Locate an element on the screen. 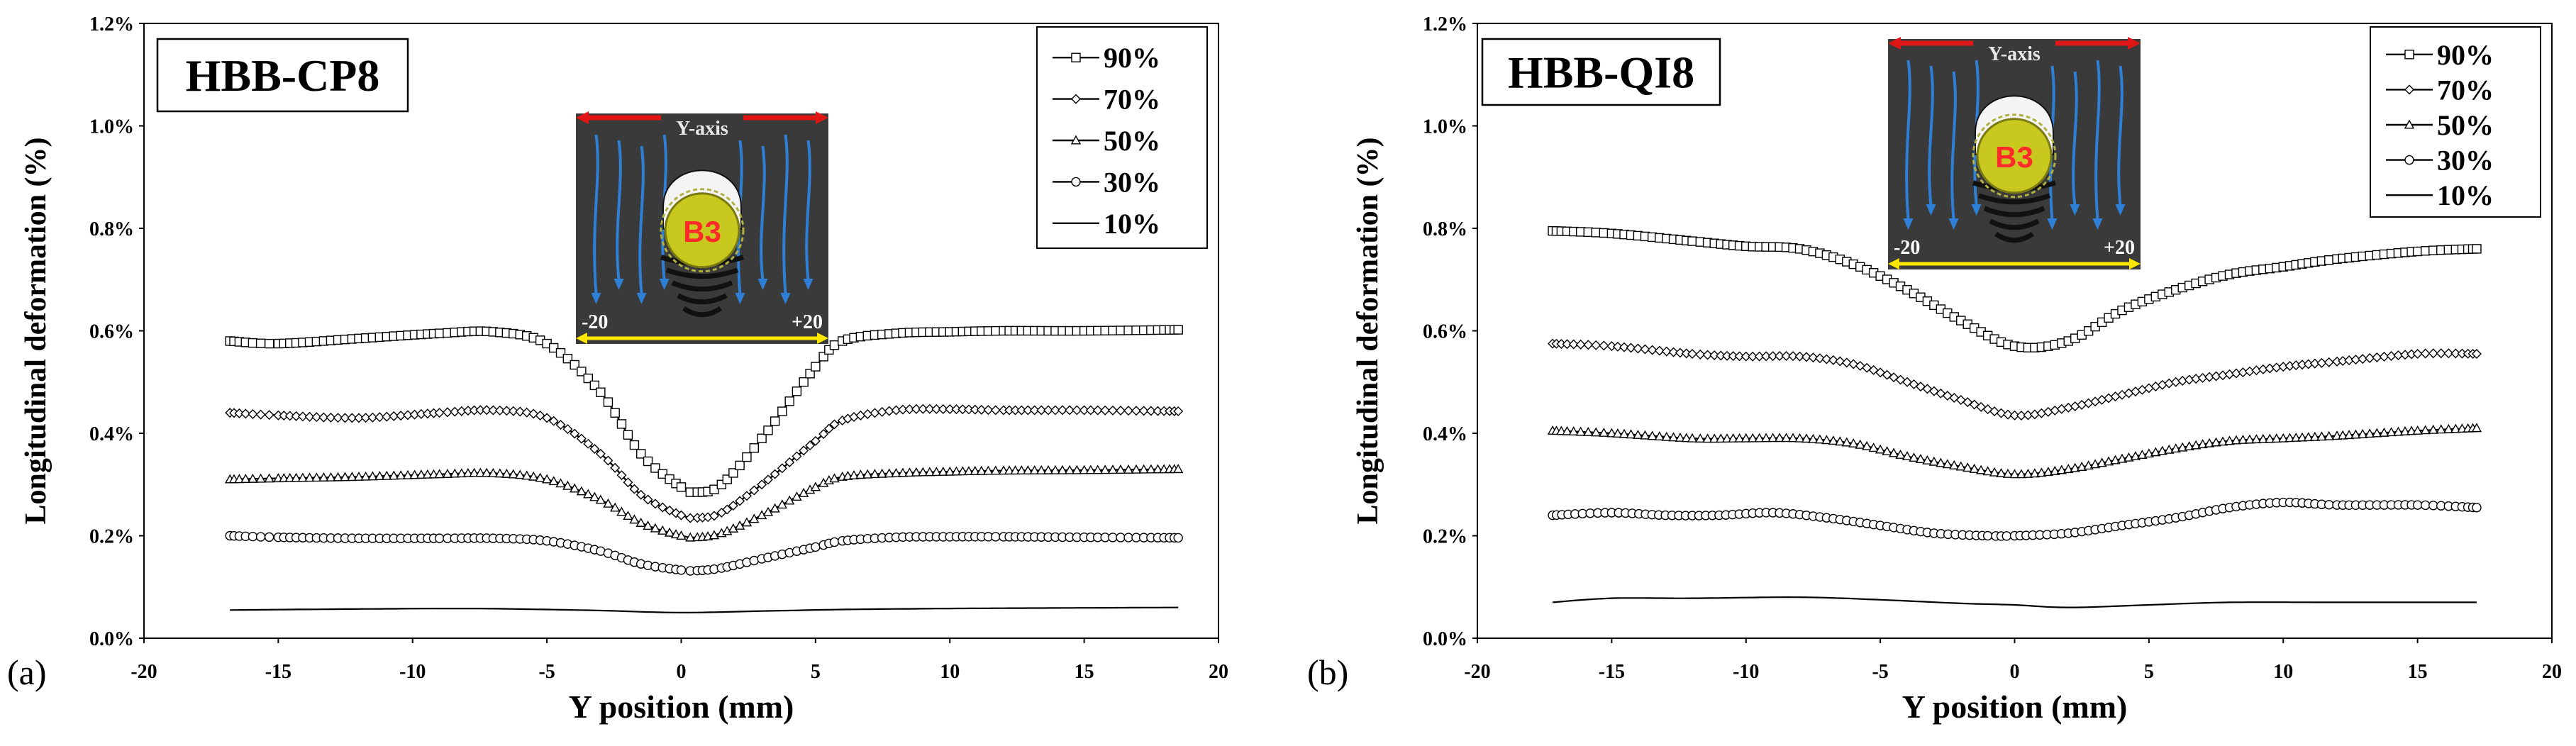 This screenshot has width=2576, height=746. inset-marker-label: B3 is located at coordinates (2014, 157).